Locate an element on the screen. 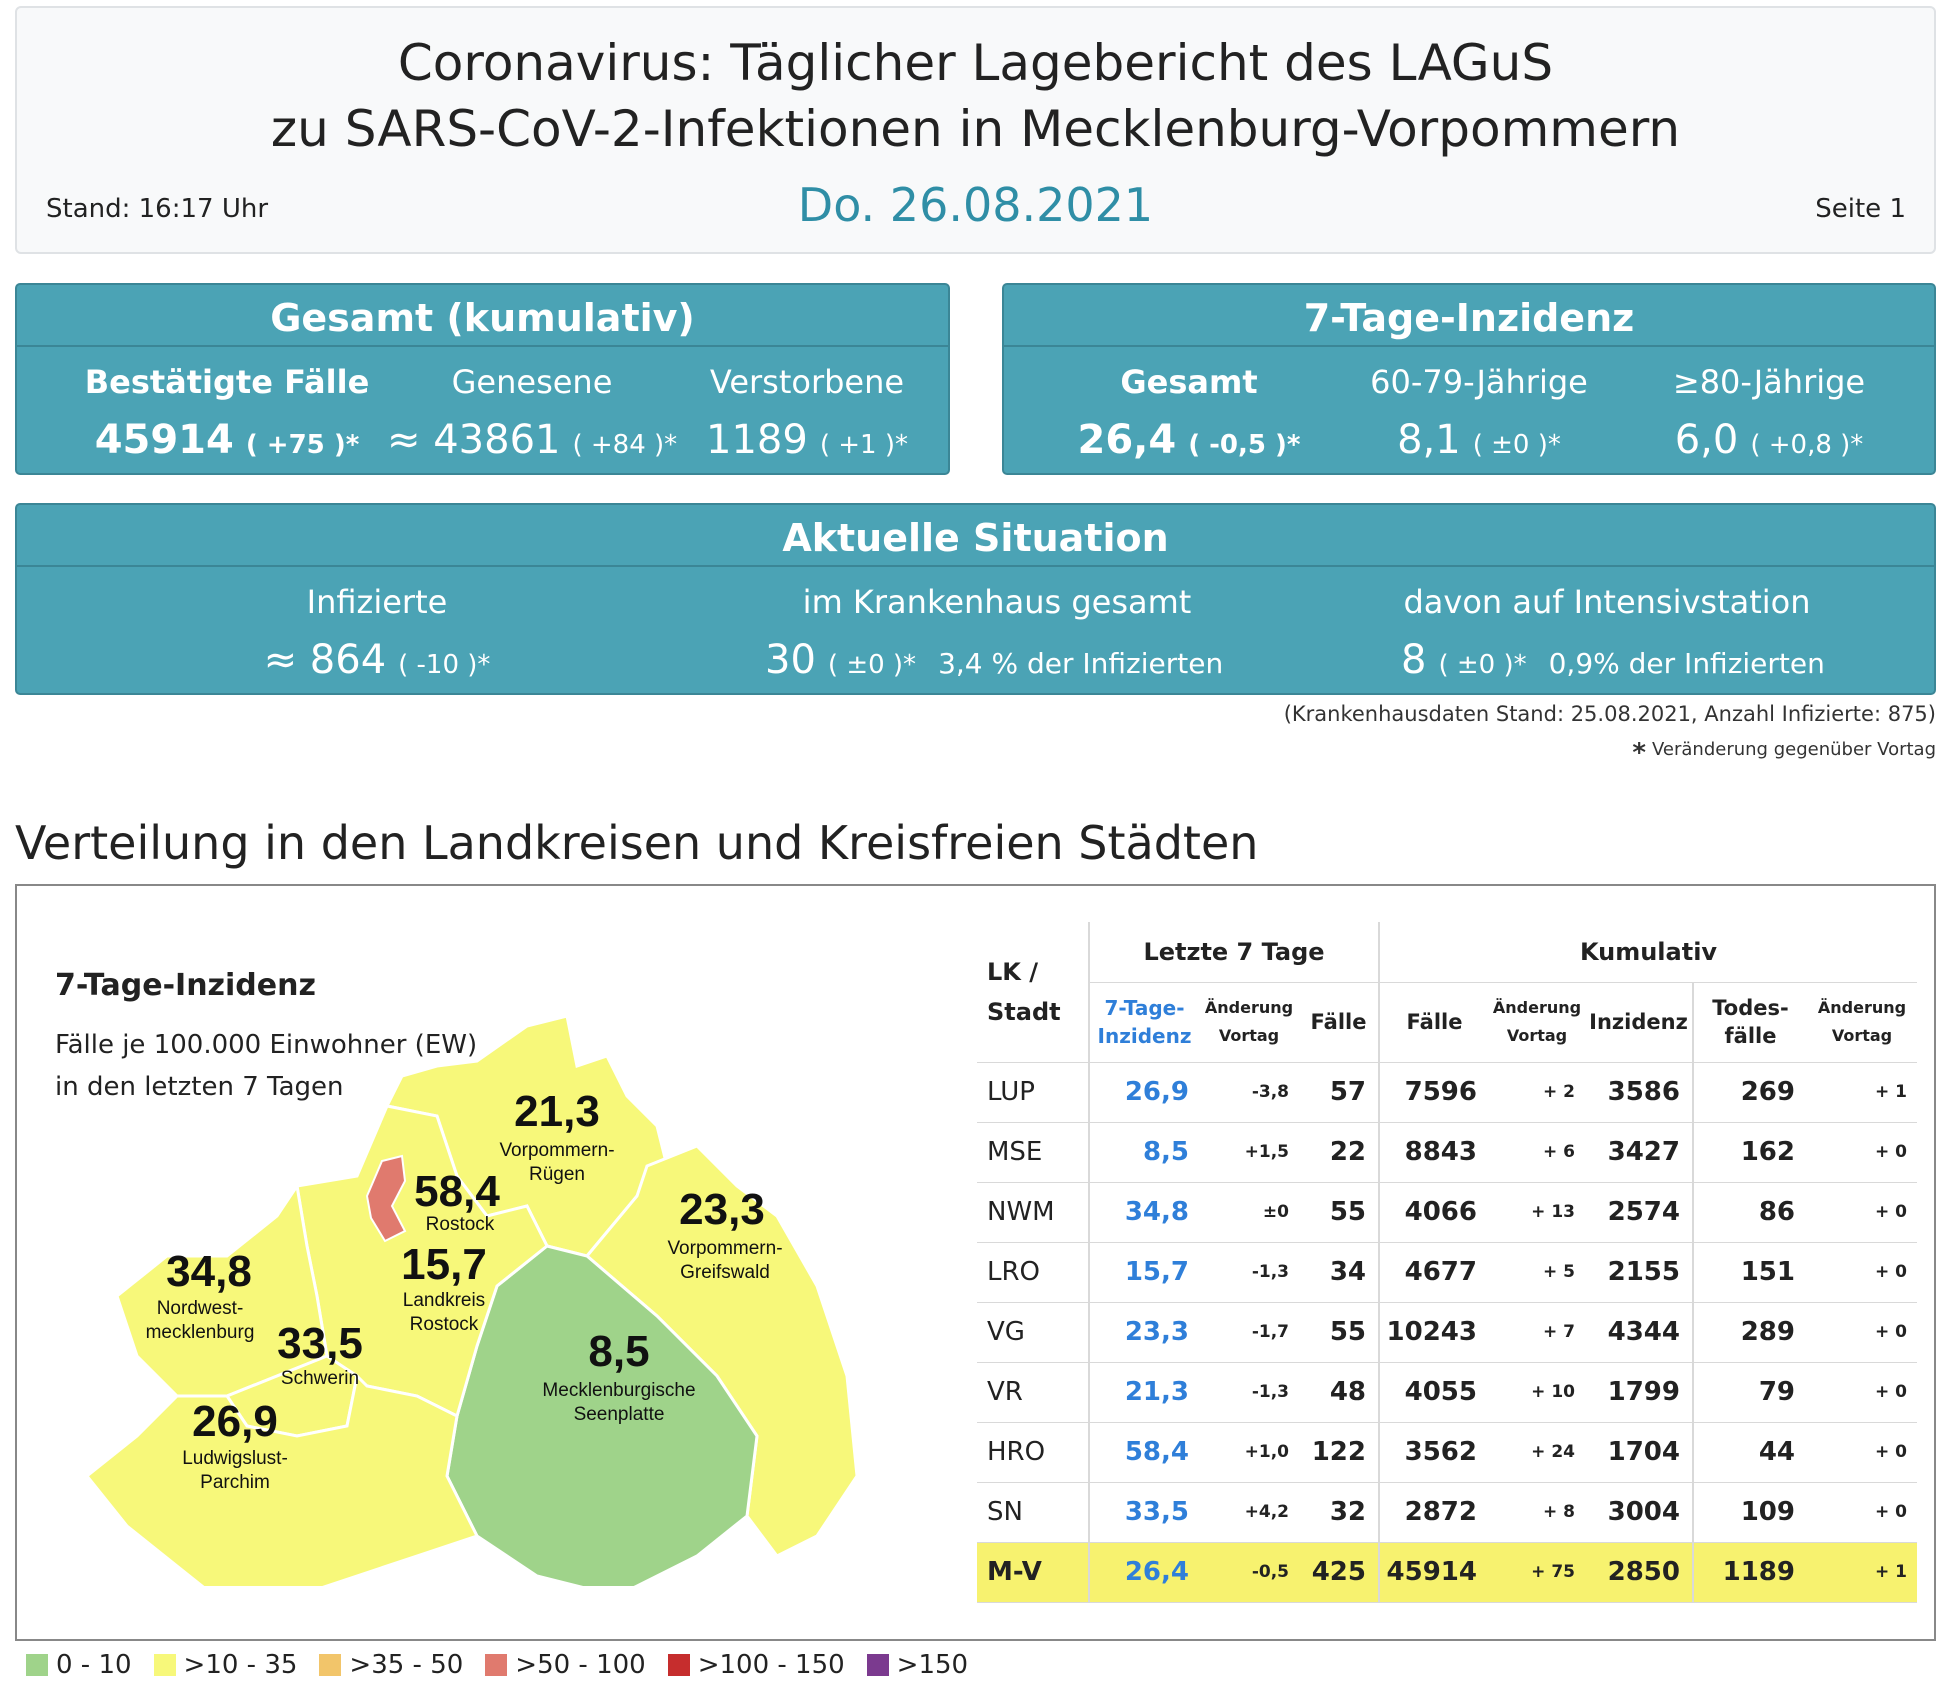 This screenshot has width=1958, height=1706. kh-note: 3,4 % der Infizierten is located at coordinates (1081, 663).